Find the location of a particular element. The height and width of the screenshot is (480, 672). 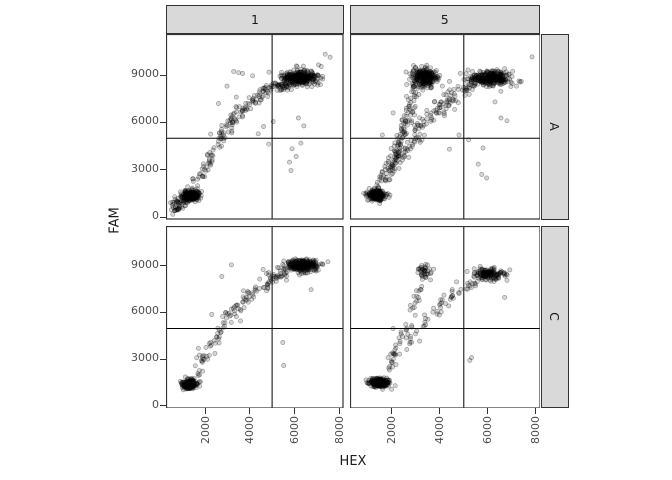

facet-strip-column-1: 1 is located at coordinates (255, 19).